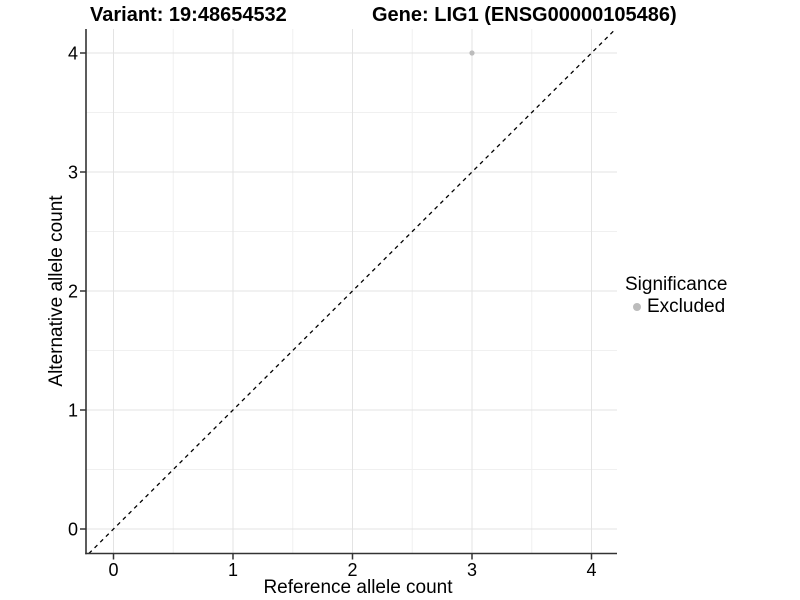 The height and width of the screenshot is (600, 800). I want to click on y-axis-title: Alternative allele count, so click(56, 291).